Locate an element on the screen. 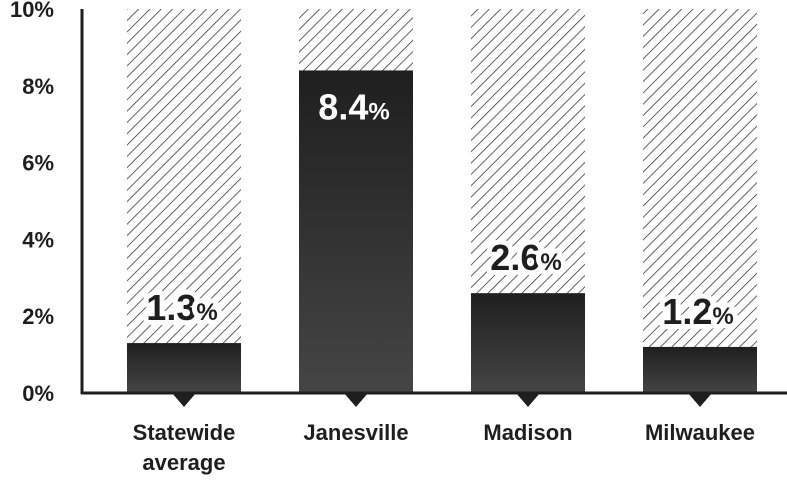 Image resolution: width=787 pixels, height=482 pixels. y-tick-label: 4% is located at coordinates (38, 239).